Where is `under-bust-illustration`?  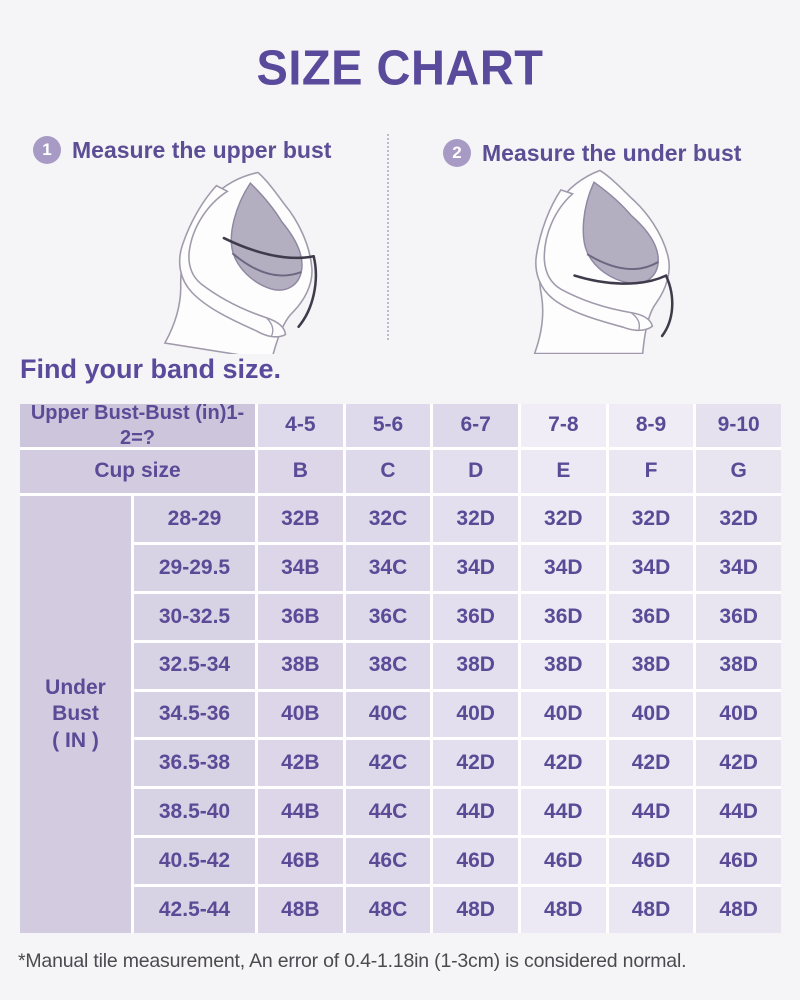
under-bust-illustration is located at coordinates (603, 261).